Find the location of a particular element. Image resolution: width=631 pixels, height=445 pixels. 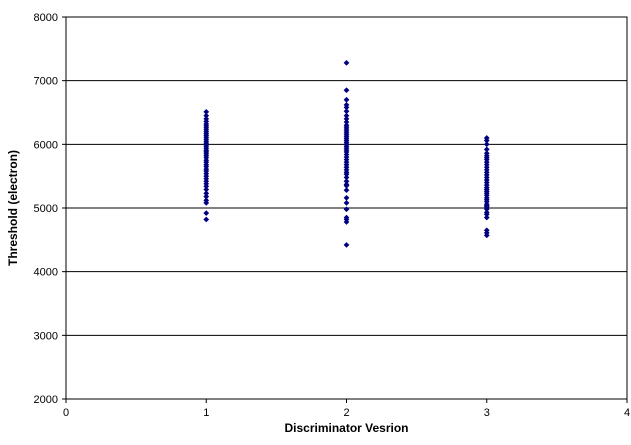

x-tick-label: 3 is located at coordinates (487, 413).